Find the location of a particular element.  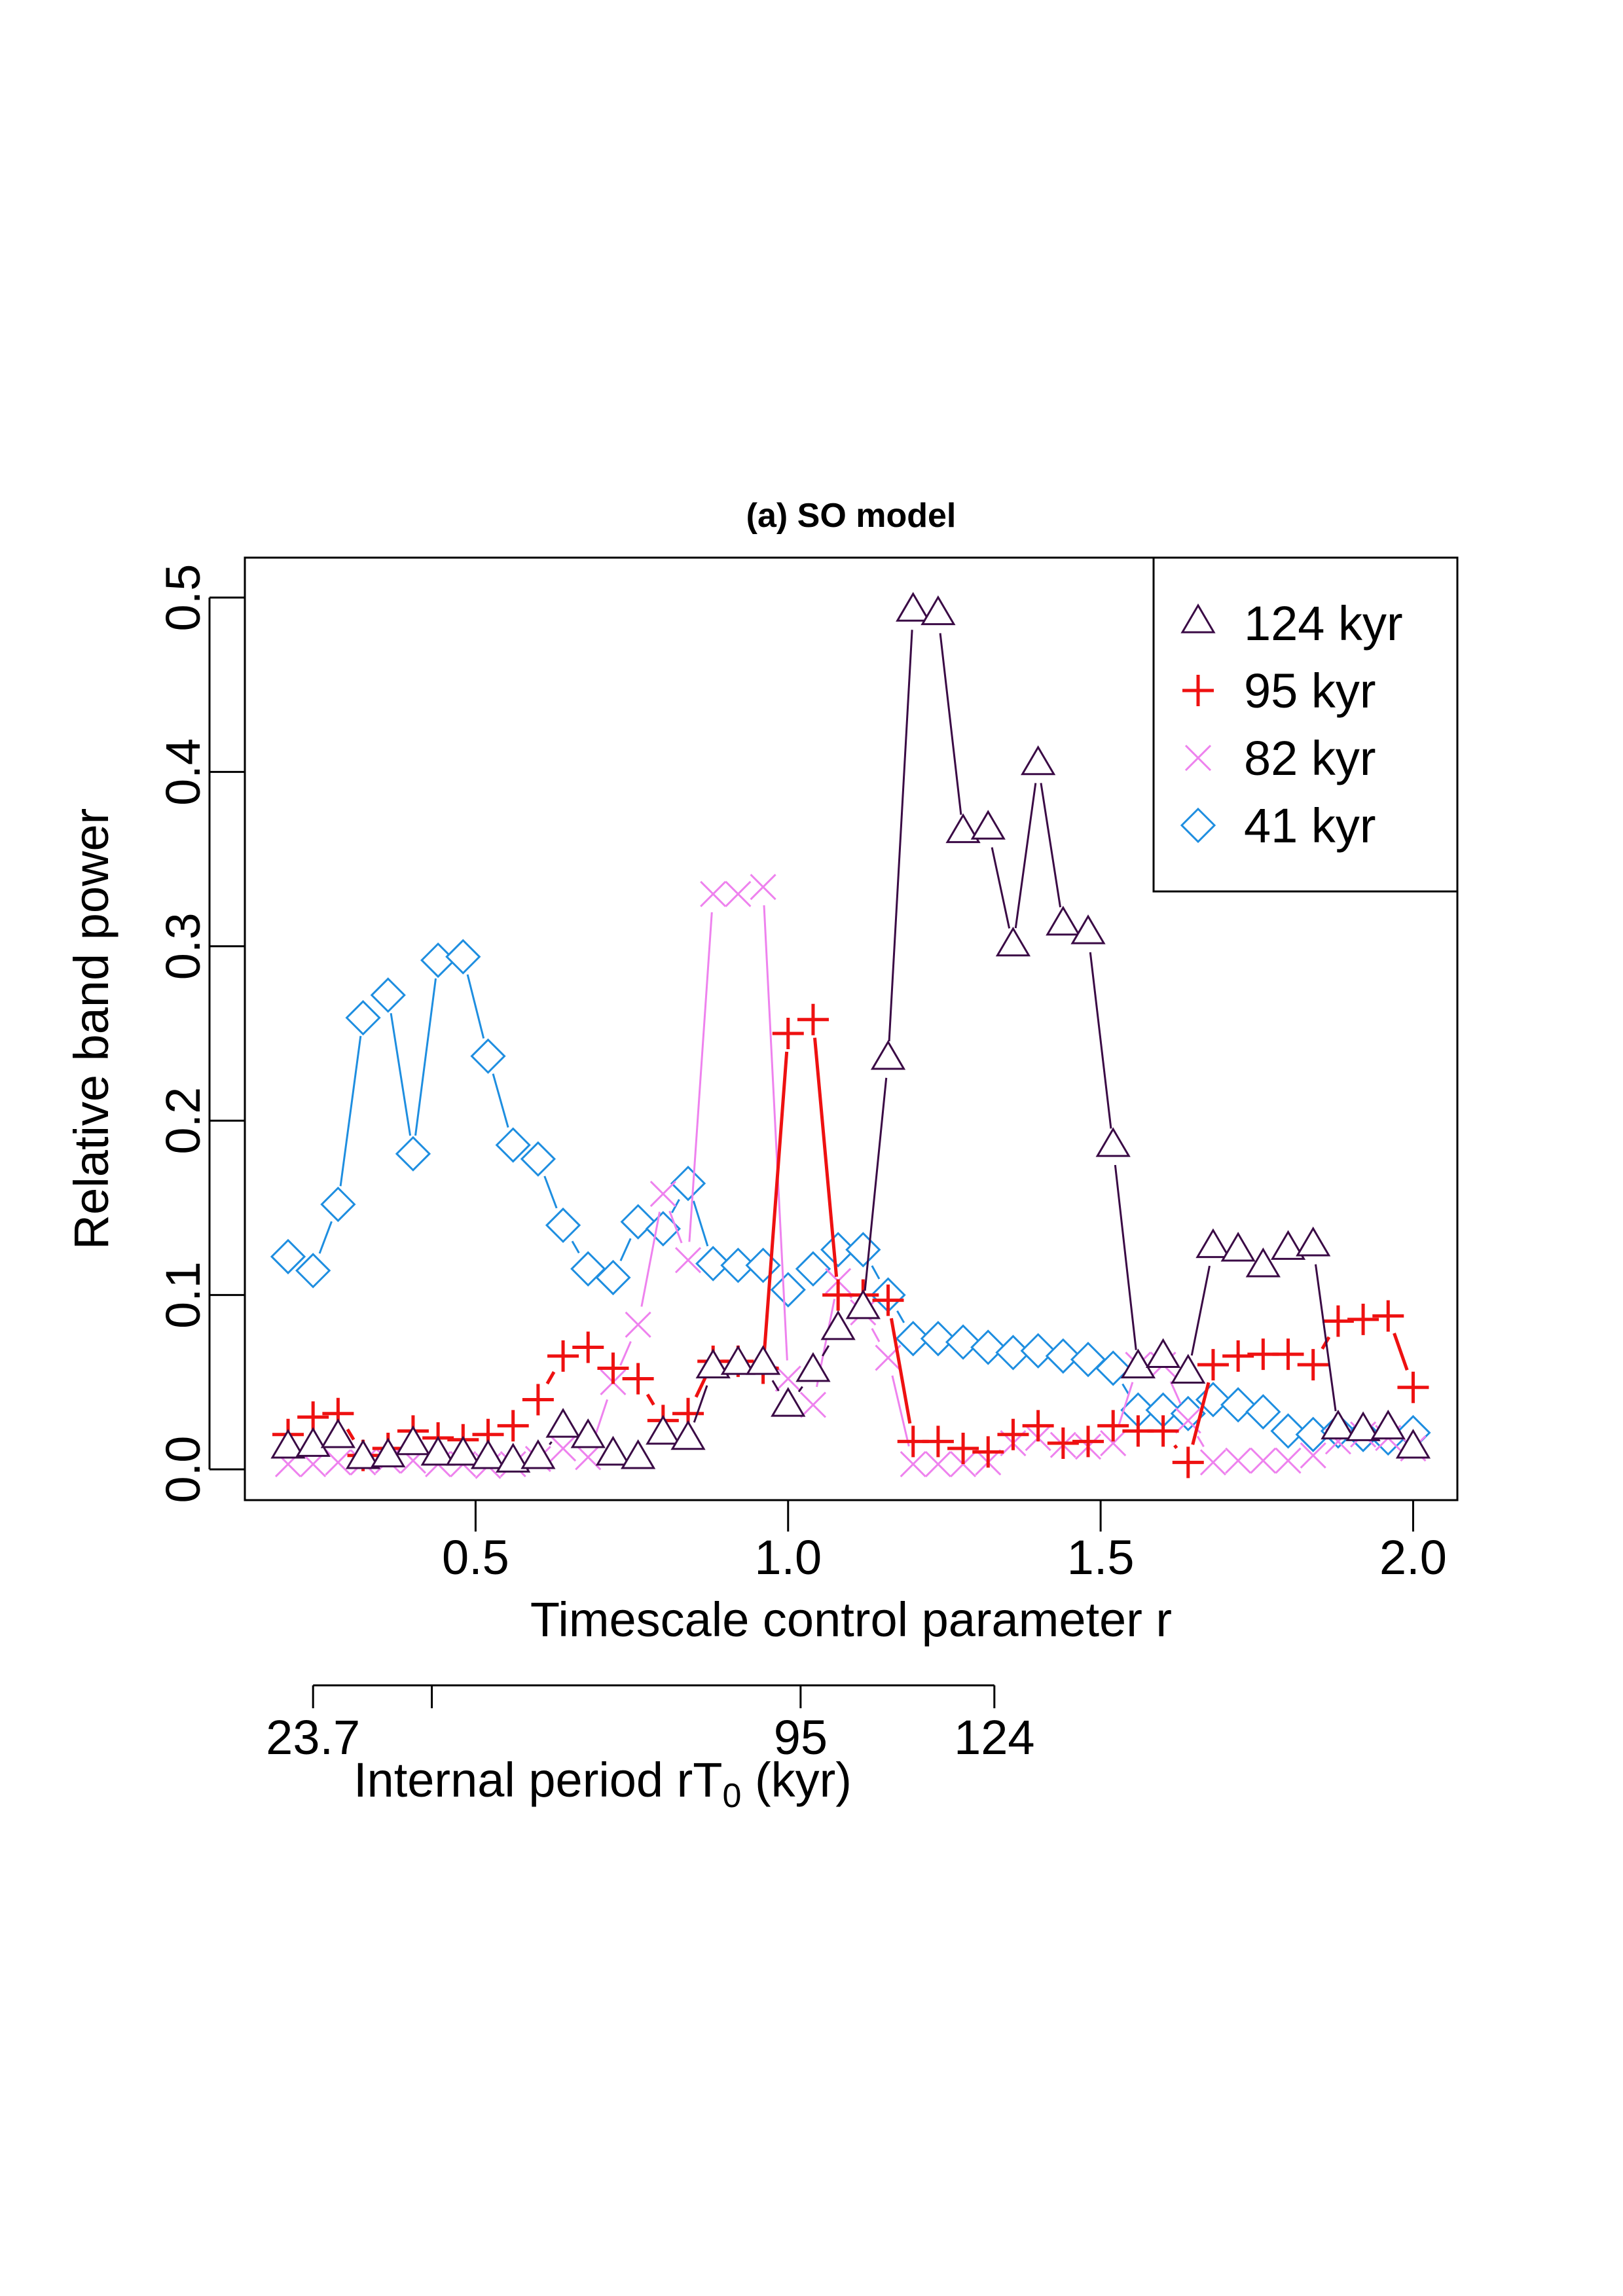

y-axis: 0.0 0.1 0.2 0.3 0.4 0.5 is located at coordinates (200, 1033).